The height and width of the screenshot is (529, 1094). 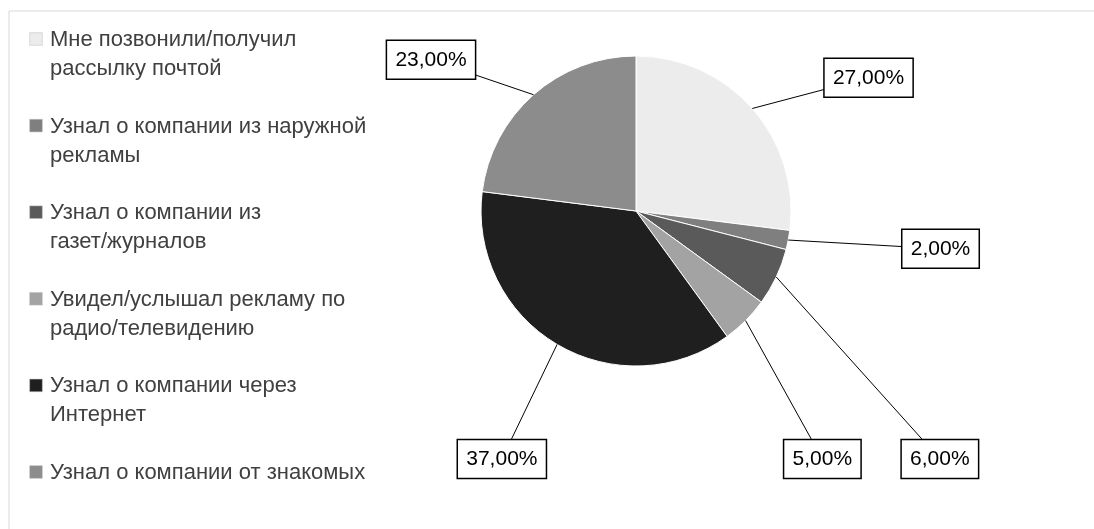 I want to click on data-label: 5,00%, so click(x=822, y=457).